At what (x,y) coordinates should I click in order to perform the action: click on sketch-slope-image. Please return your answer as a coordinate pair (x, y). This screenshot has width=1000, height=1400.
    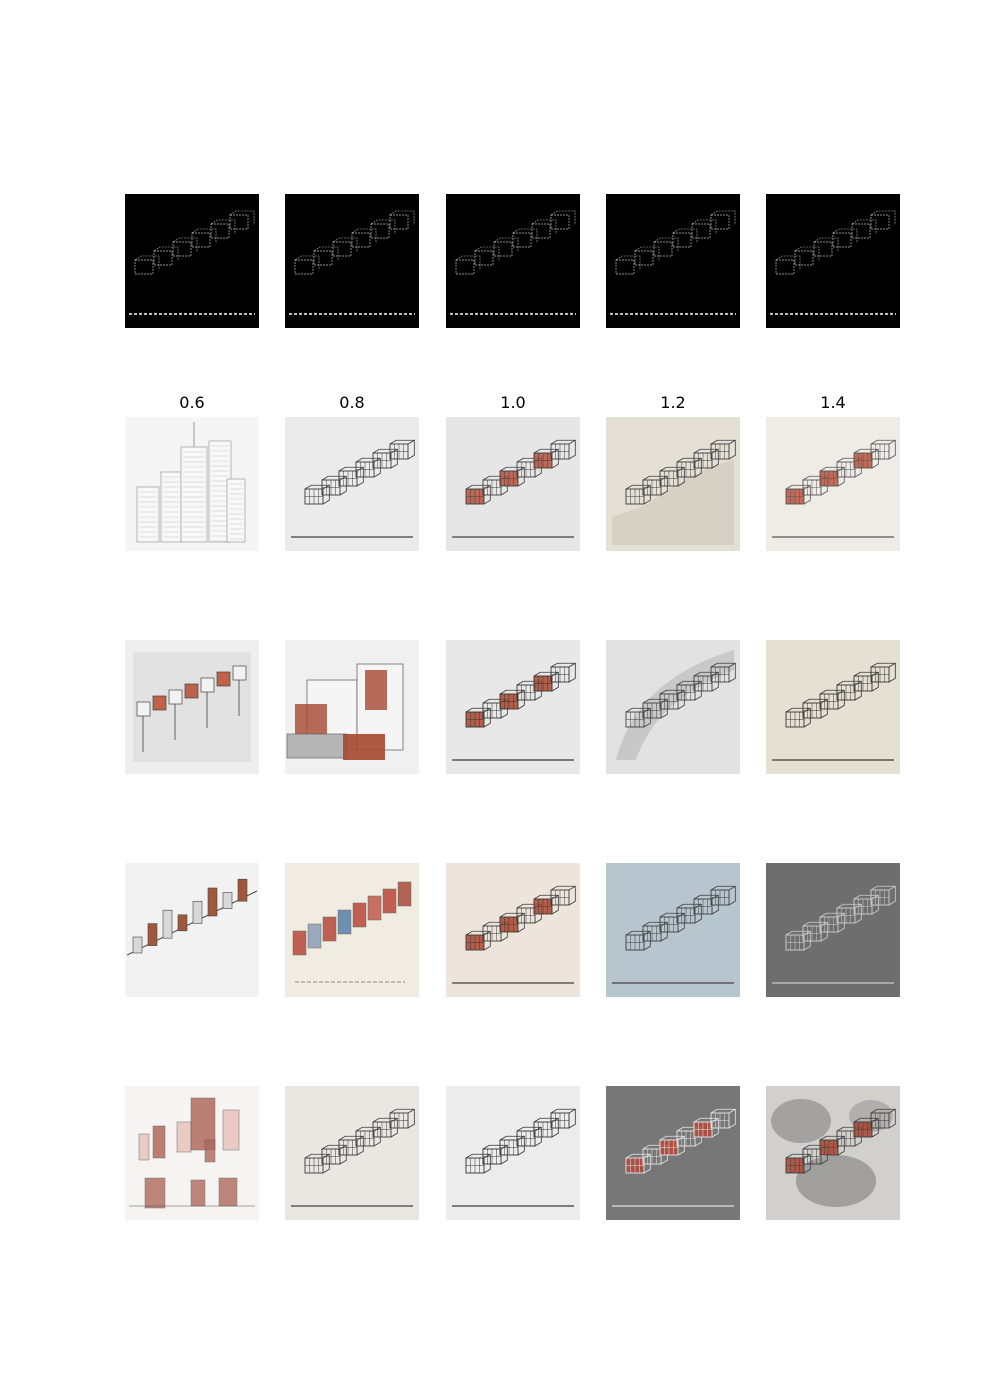
    Looking at the image, I should click on (192, 930).